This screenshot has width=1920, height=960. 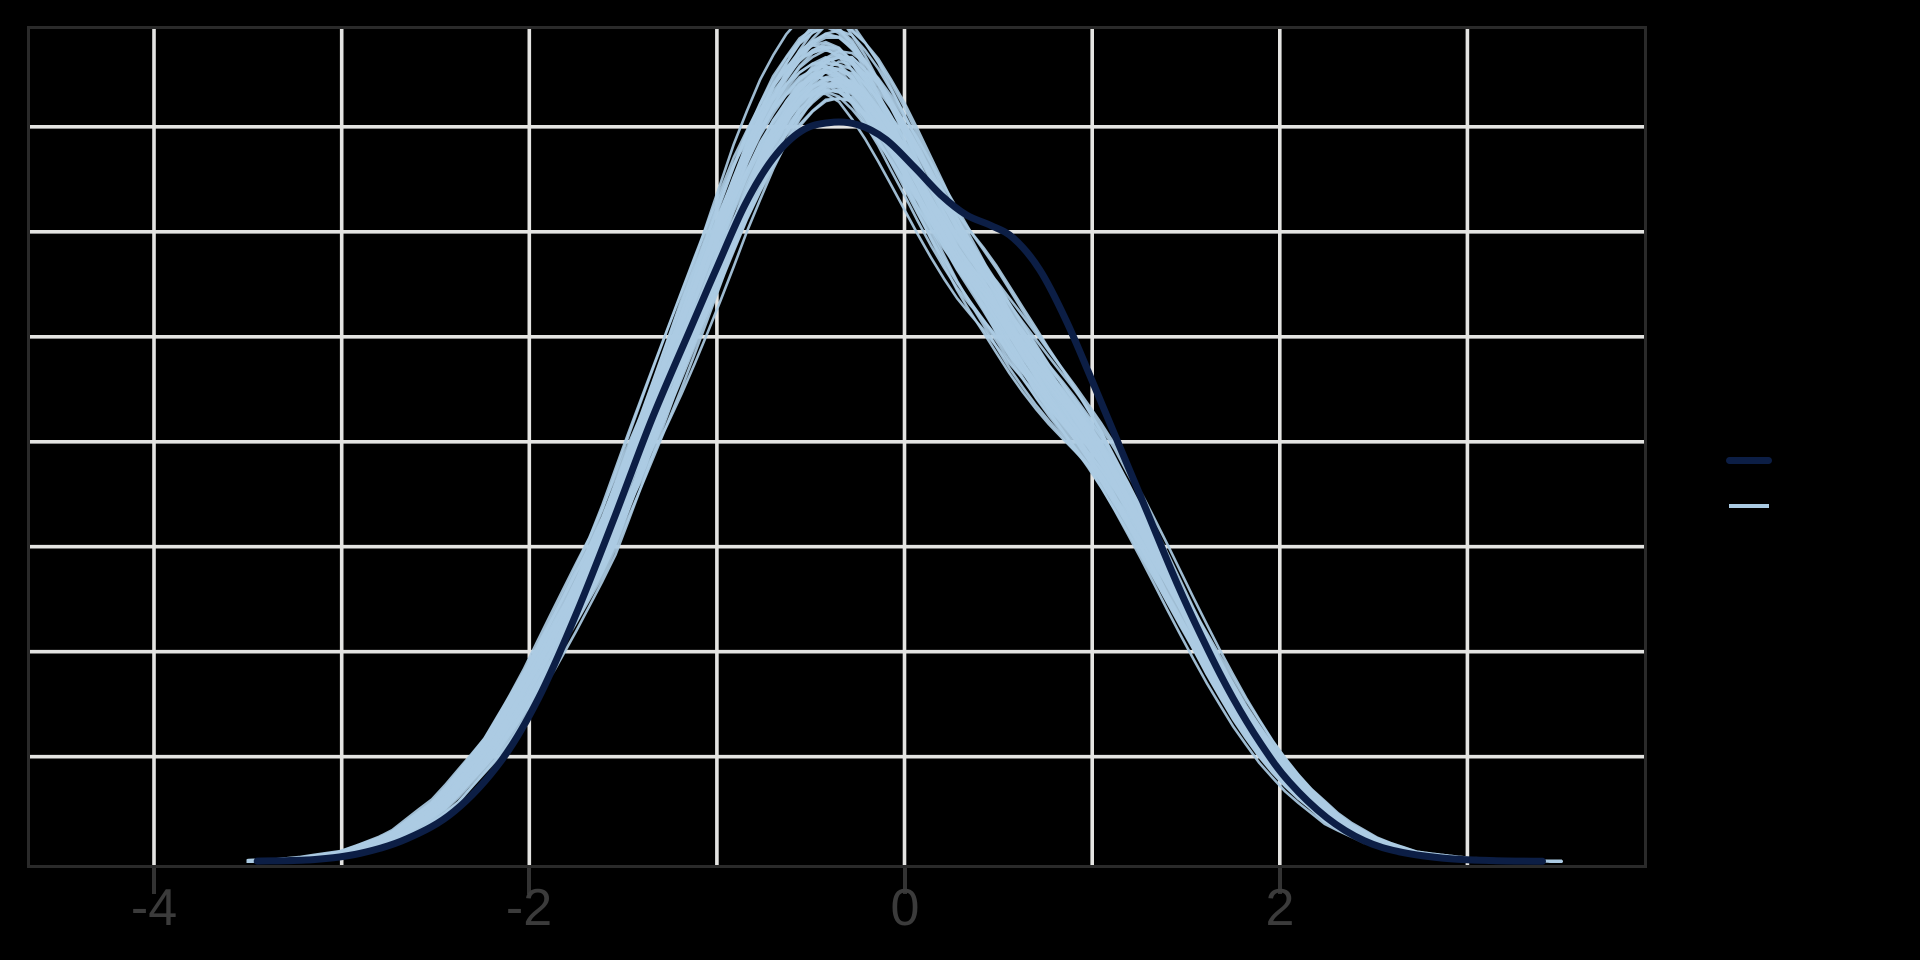 I want to click on x-axis-tick-label: 2, so click(x=1280, y=908).